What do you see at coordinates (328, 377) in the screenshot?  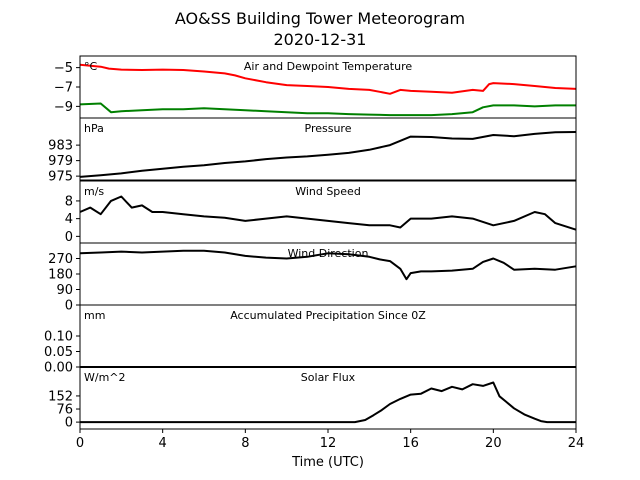 I see `panel-5-title: Solar Flux` at bounding box center [328, 377].